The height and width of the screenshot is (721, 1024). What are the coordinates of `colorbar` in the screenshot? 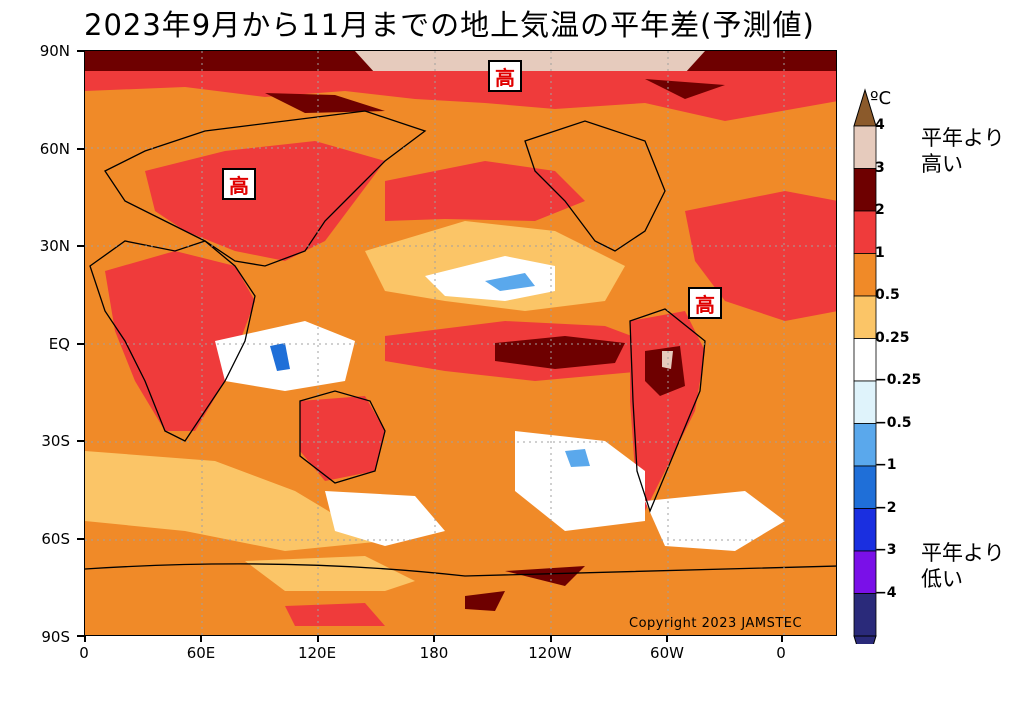 It's located at (865, 366).